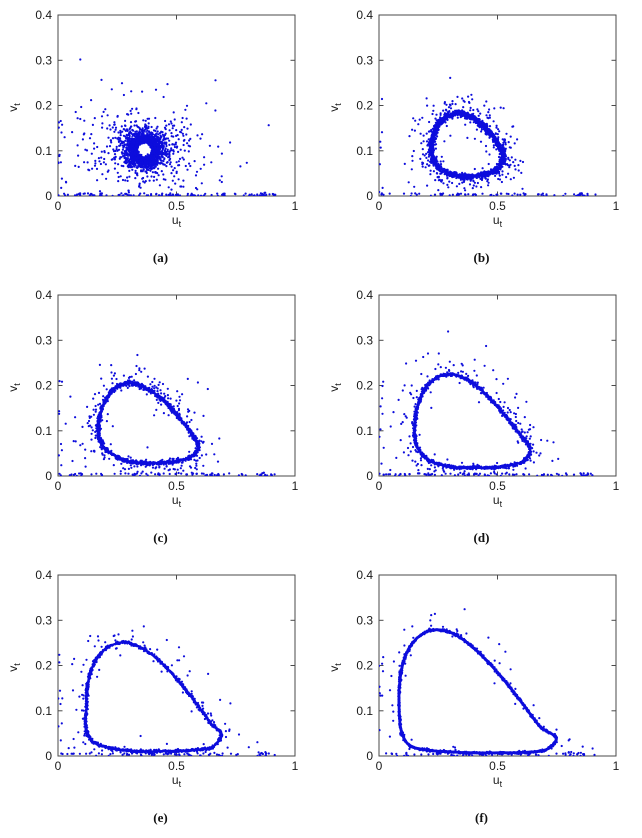  Describe the element at coordinates (160, 537) in the screenshot. I see `panel-caption-c: (c)` at that location.